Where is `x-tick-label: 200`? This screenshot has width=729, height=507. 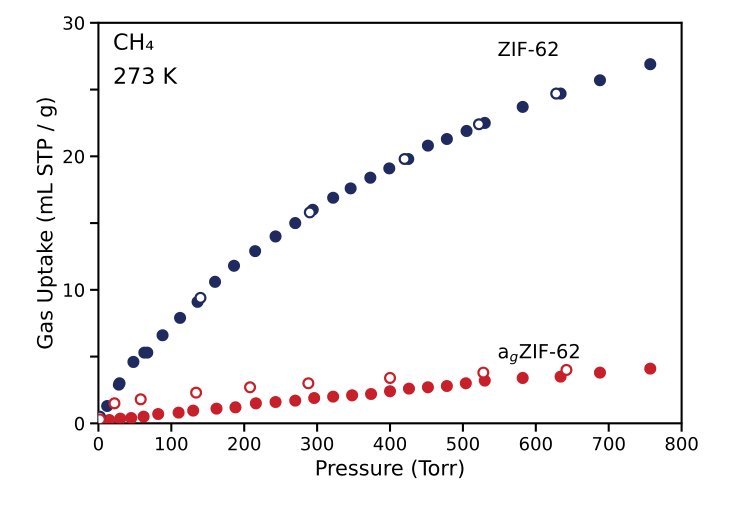
x-tick-label: 200 is located at coordinates (244, 443).